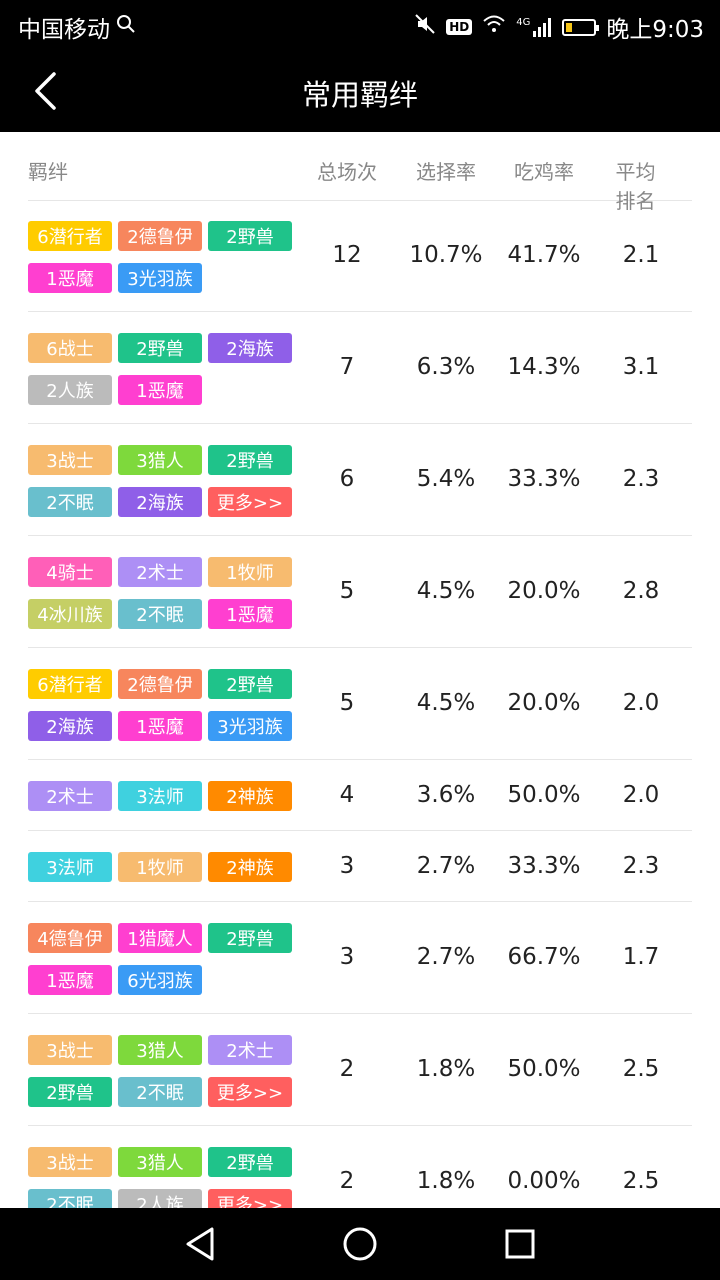  Describe the element at coordinates (544, 255) in the screenshot. I see `cell-win-rate: 41.7%` at that location.